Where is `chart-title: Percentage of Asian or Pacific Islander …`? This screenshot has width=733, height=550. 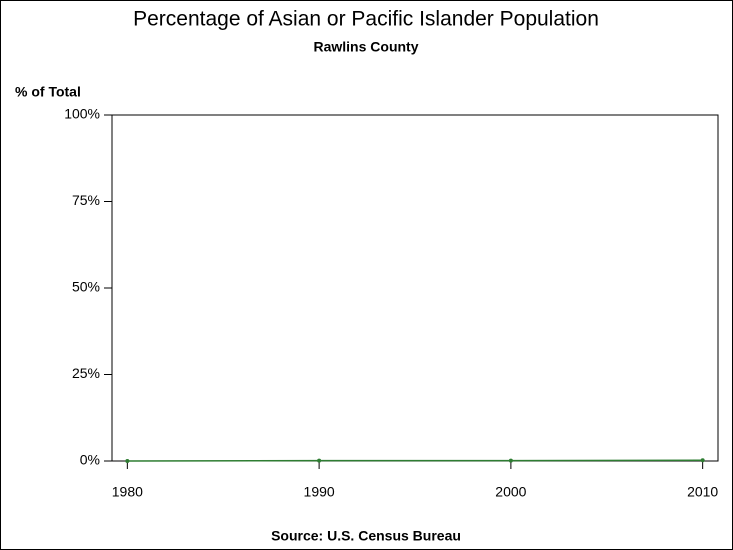 chart-title: Percentage of Asian or Pacific Islander … is located at coordinates (366, 19).